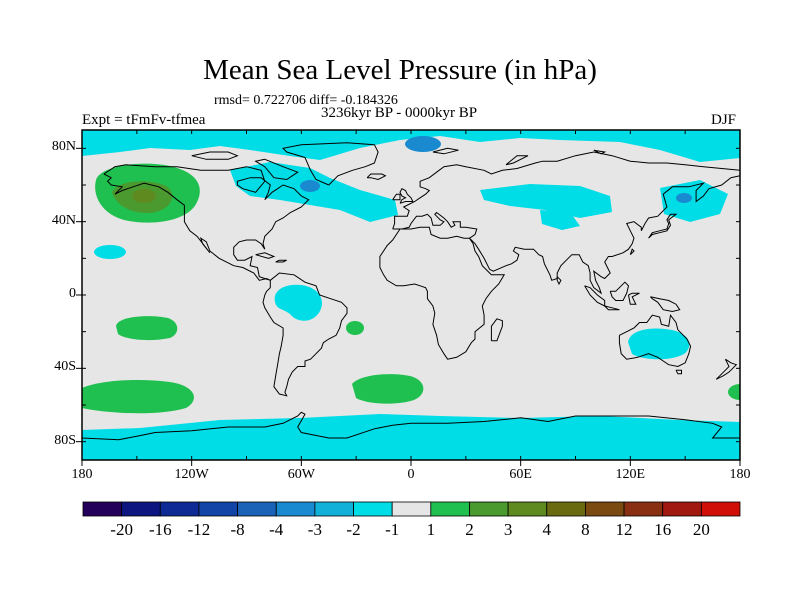 This screenshot has width=800, height=600. Describe the element at coordinates (388, 389) in the screenshot. I see `south-atlantic-band` at that location.